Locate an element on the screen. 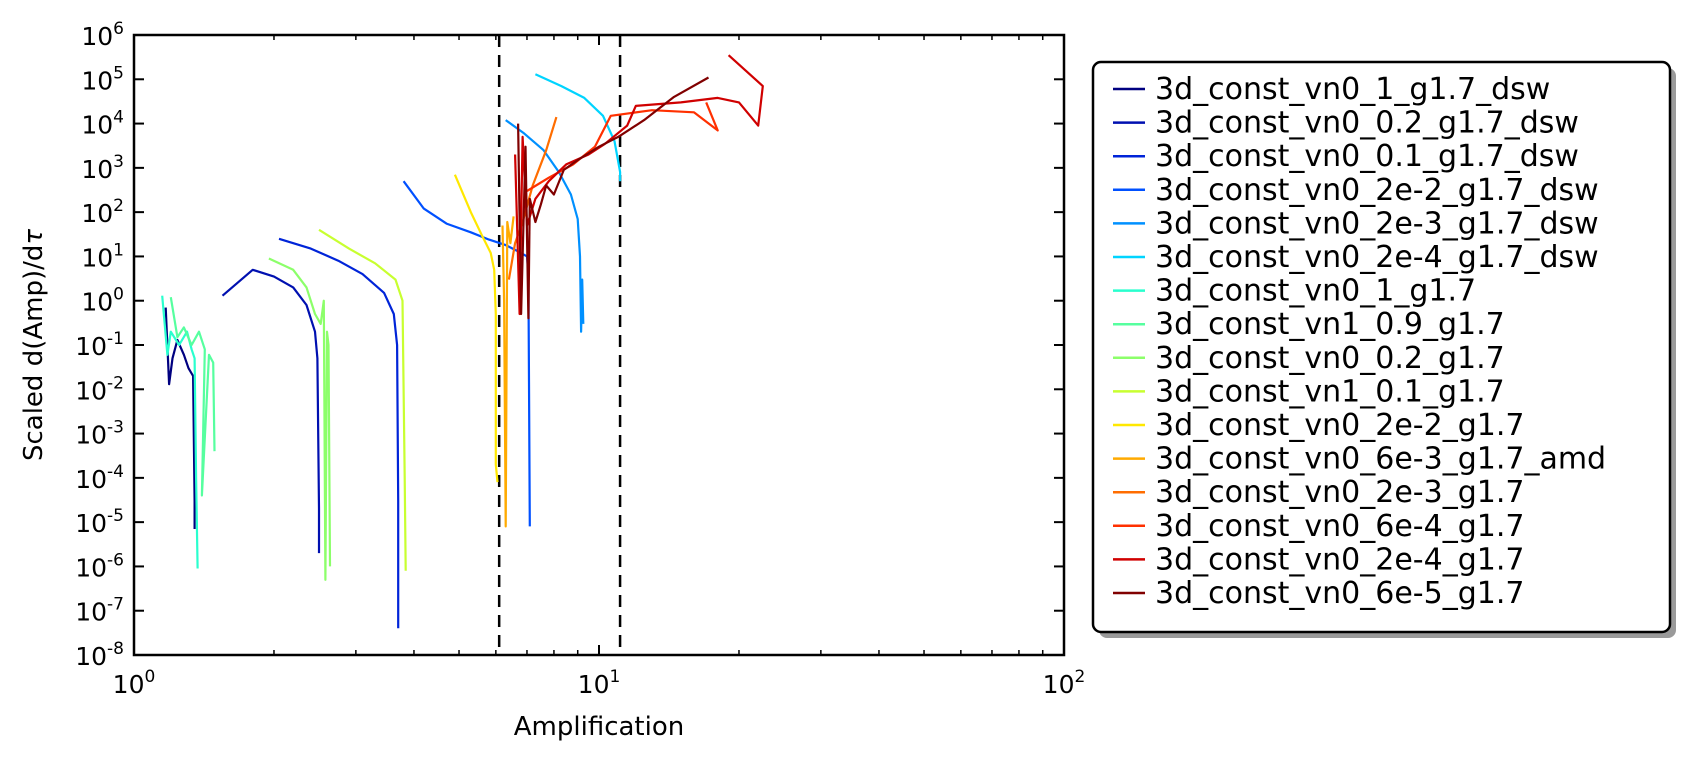 The height and width of the screenshot is (760, 1689). reference-lines is located at coordinates (559, 345).